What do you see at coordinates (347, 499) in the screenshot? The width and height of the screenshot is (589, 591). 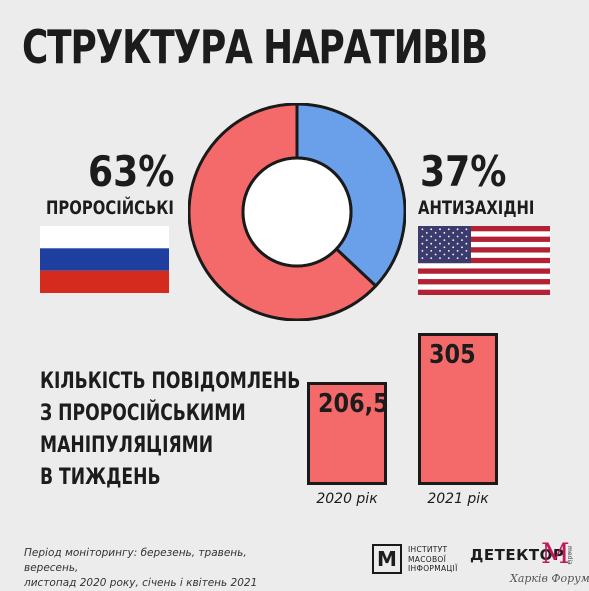 I see `bar-category-label: 2020 рік` at bounding box center [347, 499].